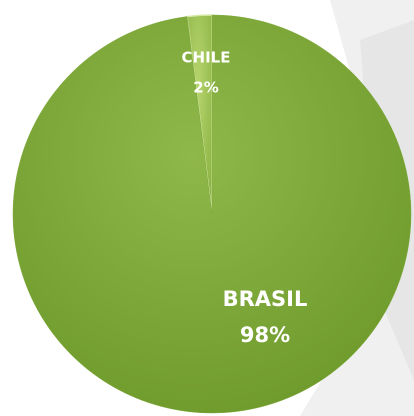 Image resolution: width=414 pixels, height=416 pixels. Describe the element at coordinates (206, 58) in the screenshot. I see `slice-label: CHILE` at that location.